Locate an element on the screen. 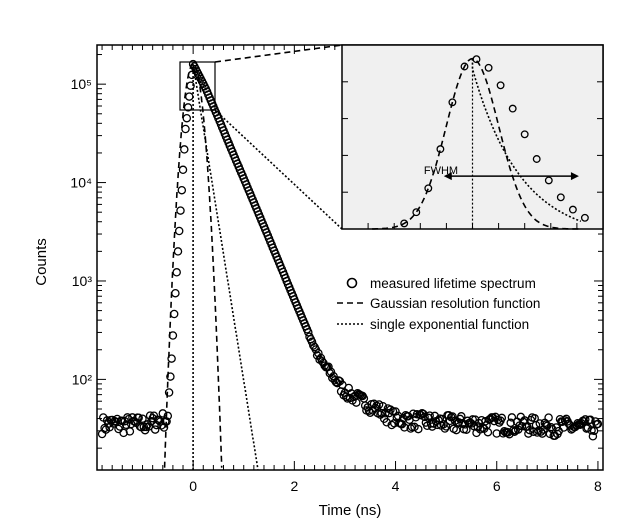 The height and width of the screenshot is (531, 637). zoom-box is located at coordinates (197, 86).